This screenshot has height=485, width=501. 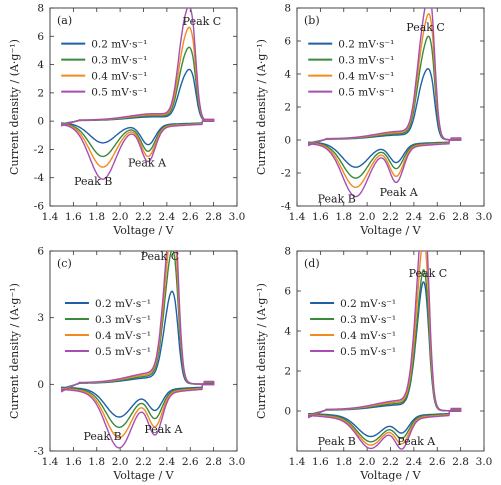 I want to click on panel-label: (d), so click(x=312, y=263).